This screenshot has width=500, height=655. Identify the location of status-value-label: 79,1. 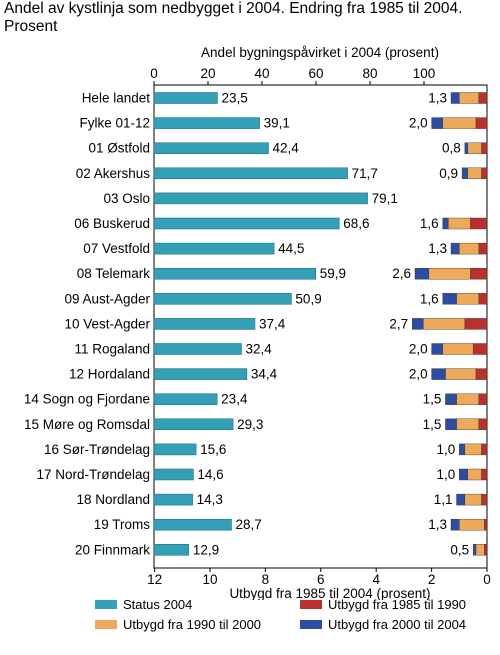
(385, 198).